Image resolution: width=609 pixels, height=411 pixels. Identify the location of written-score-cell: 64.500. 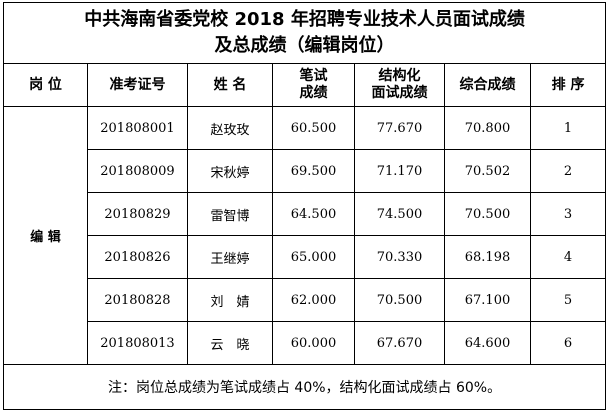
(313, 214).